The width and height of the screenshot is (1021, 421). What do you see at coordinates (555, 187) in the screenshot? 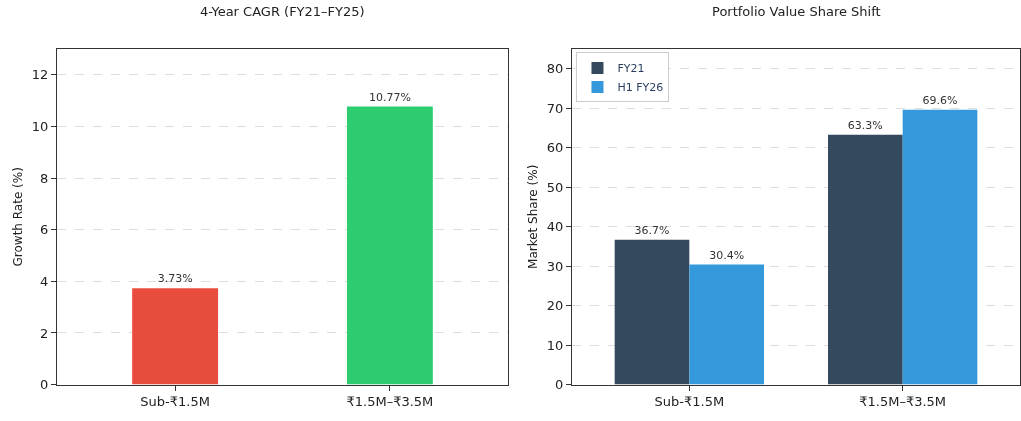
I see `y-tick-label: 50` at bounding box center [555, 187].